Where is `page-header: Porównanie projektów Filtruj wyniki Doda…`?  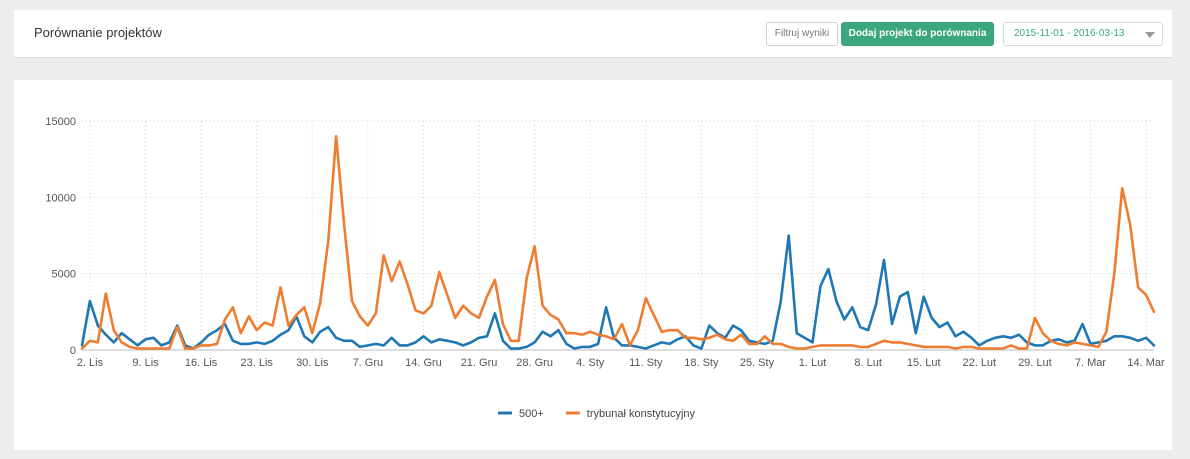 page-header: Porównanie projektów Filtruj wyniki Doda… is located at coordinates (593, 34).